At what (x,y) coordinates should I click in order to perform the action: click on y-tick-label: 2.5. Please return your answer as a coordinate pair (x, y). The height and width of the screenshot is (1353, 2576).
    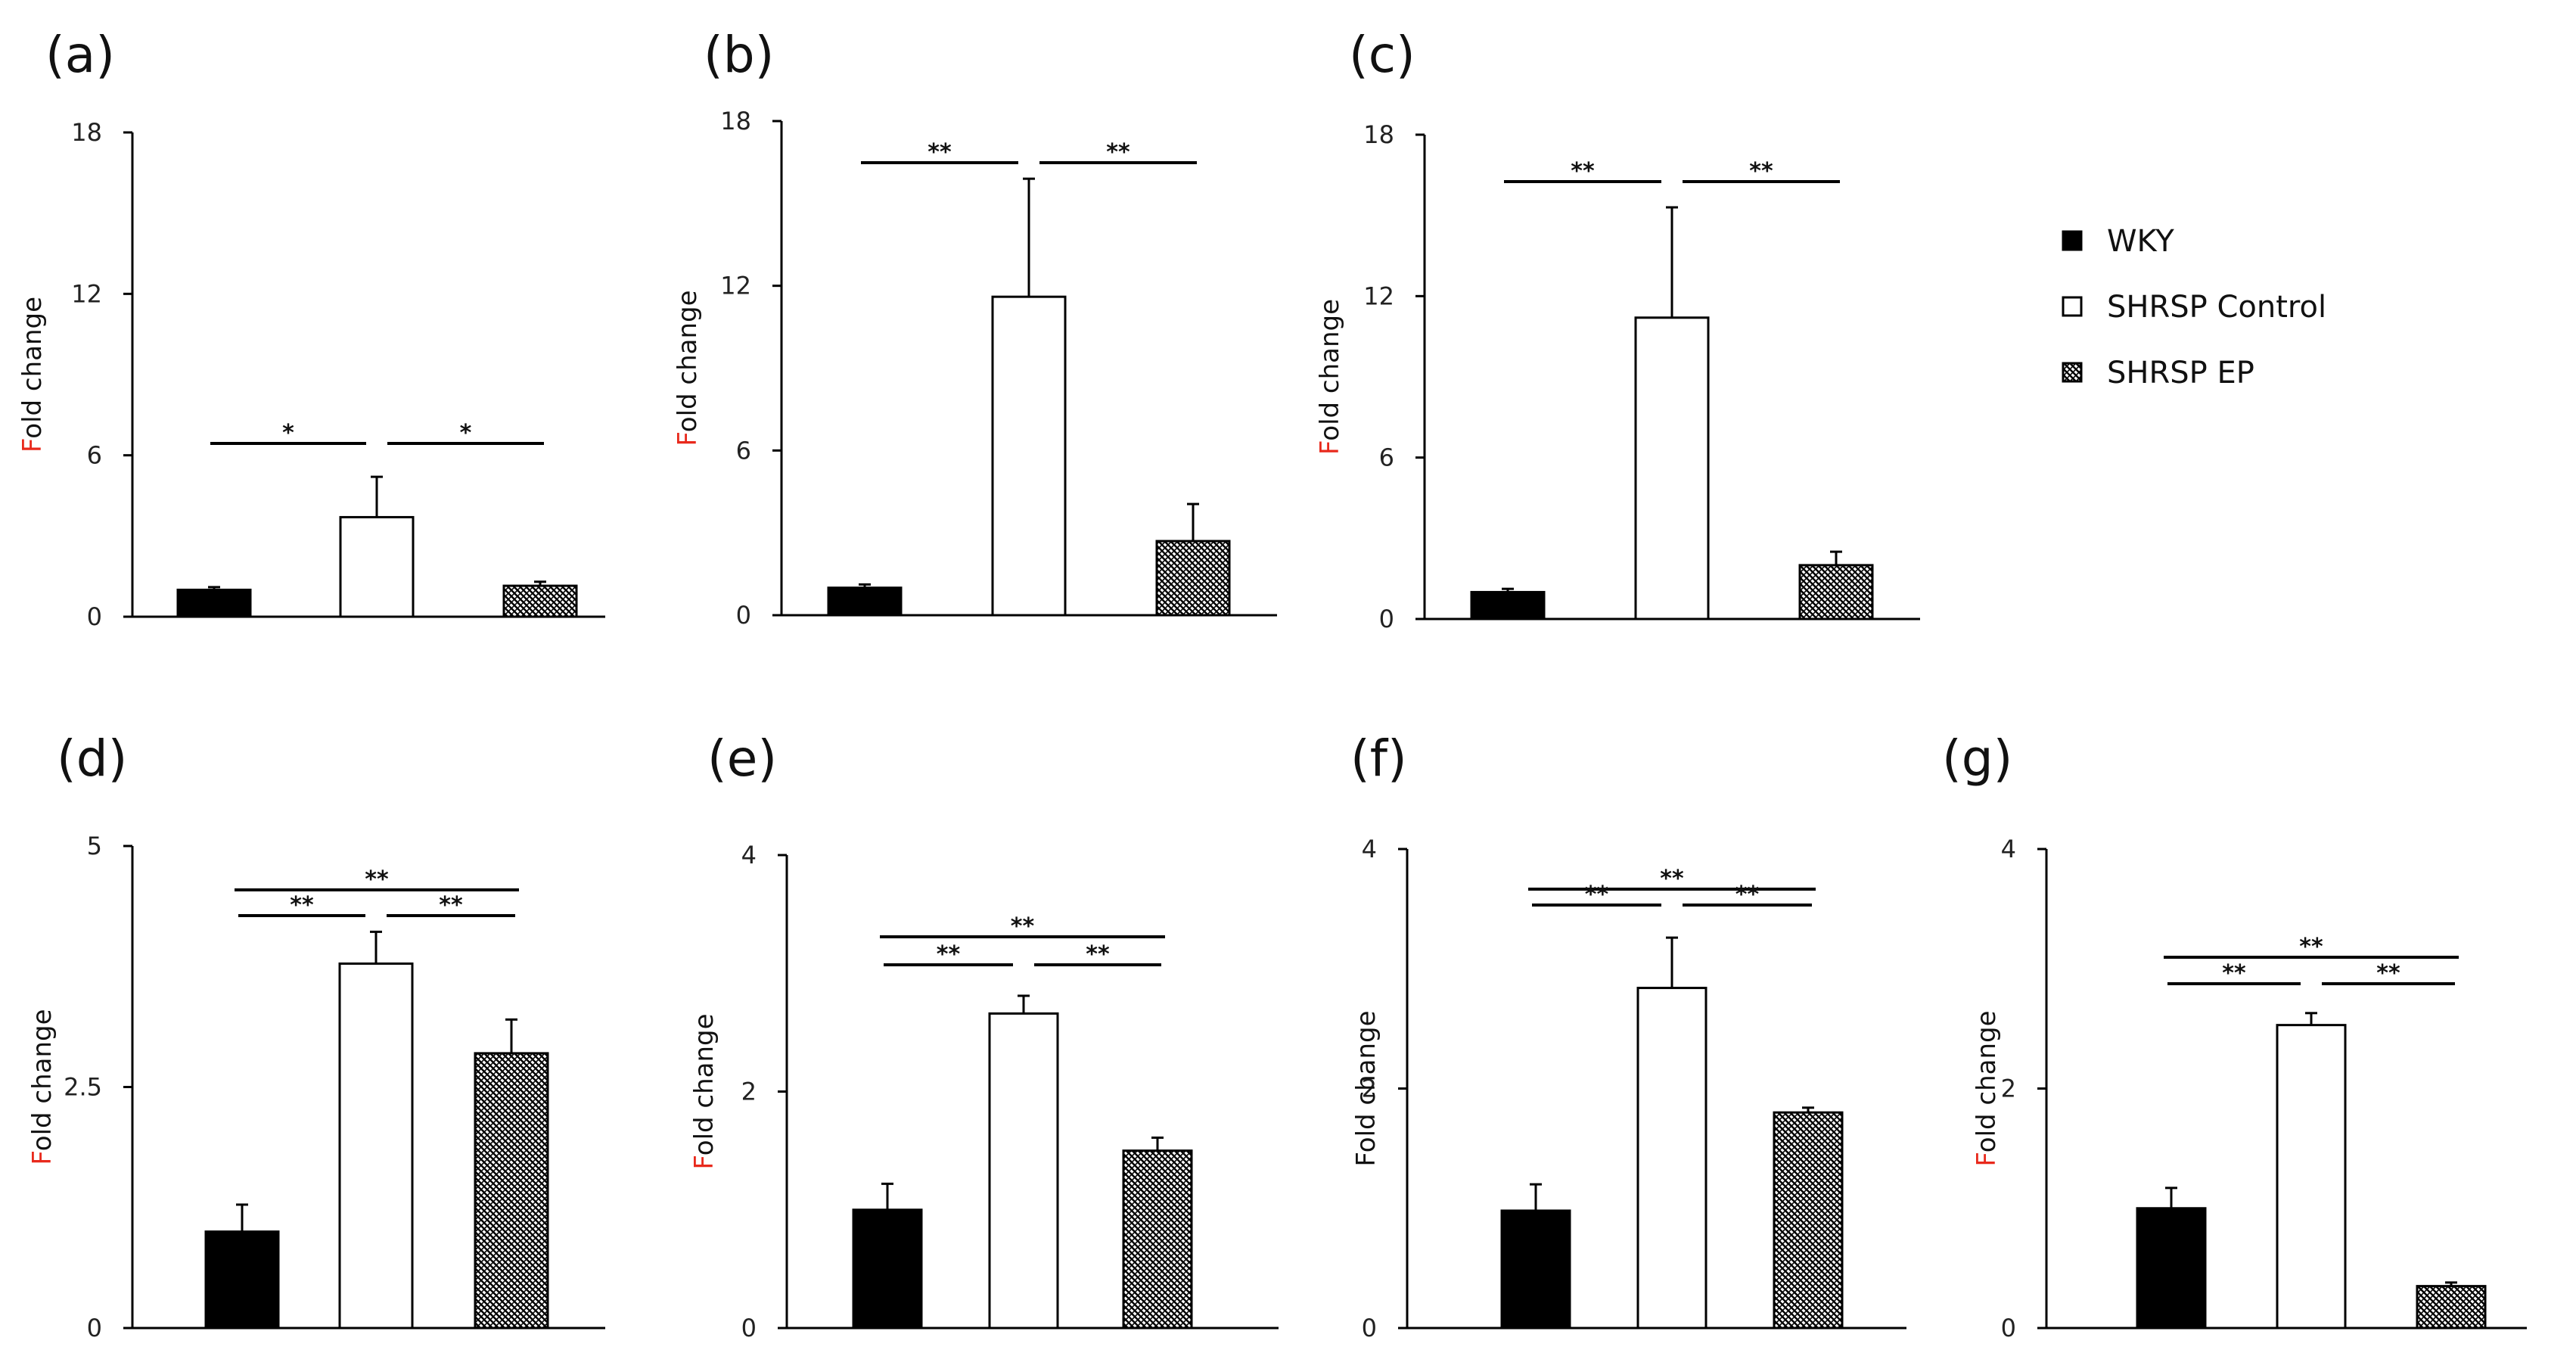
    Looking at the image, I should click on (83, 1087).